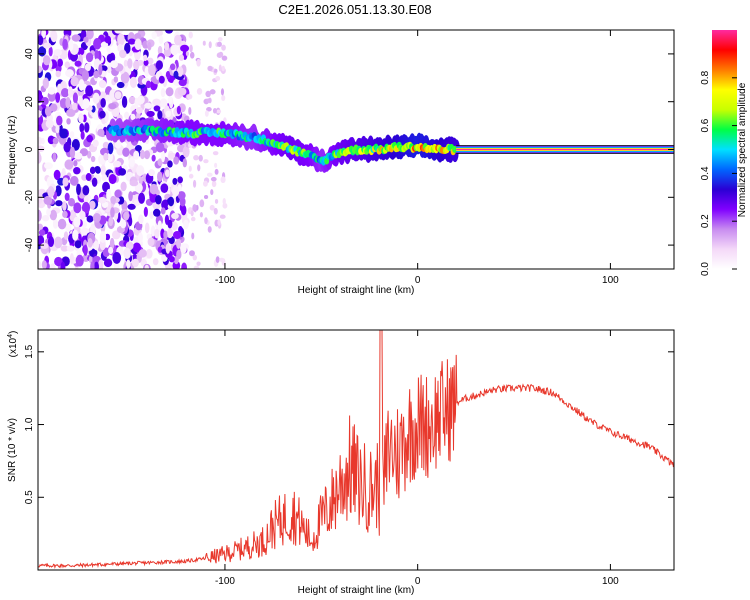 This screenshot has height=600, width=750. I want to click on ridge-core, so click(455, 149).